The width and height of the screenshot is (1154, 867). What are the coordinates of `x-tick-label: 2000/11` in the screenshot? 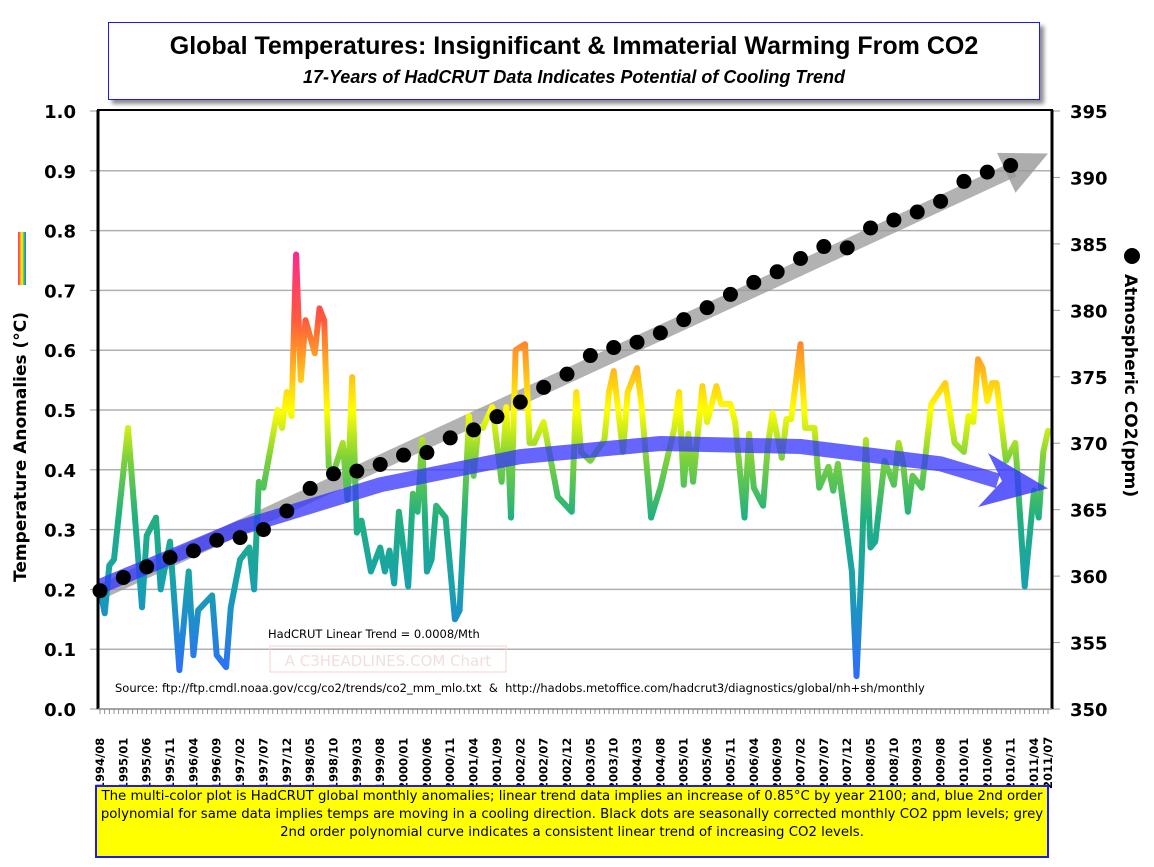 It's located at (450, 764).